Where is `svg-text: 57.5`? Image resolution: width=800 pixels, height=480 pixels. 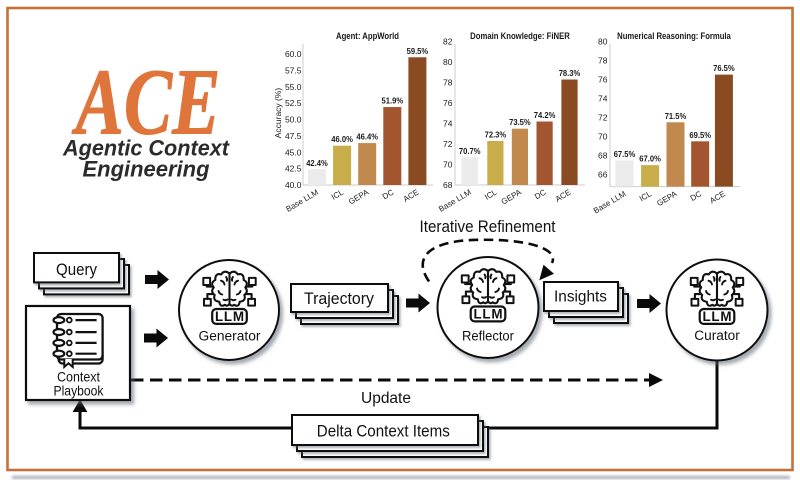 svg-text: 57.5 is located at coordinates (293, 70).